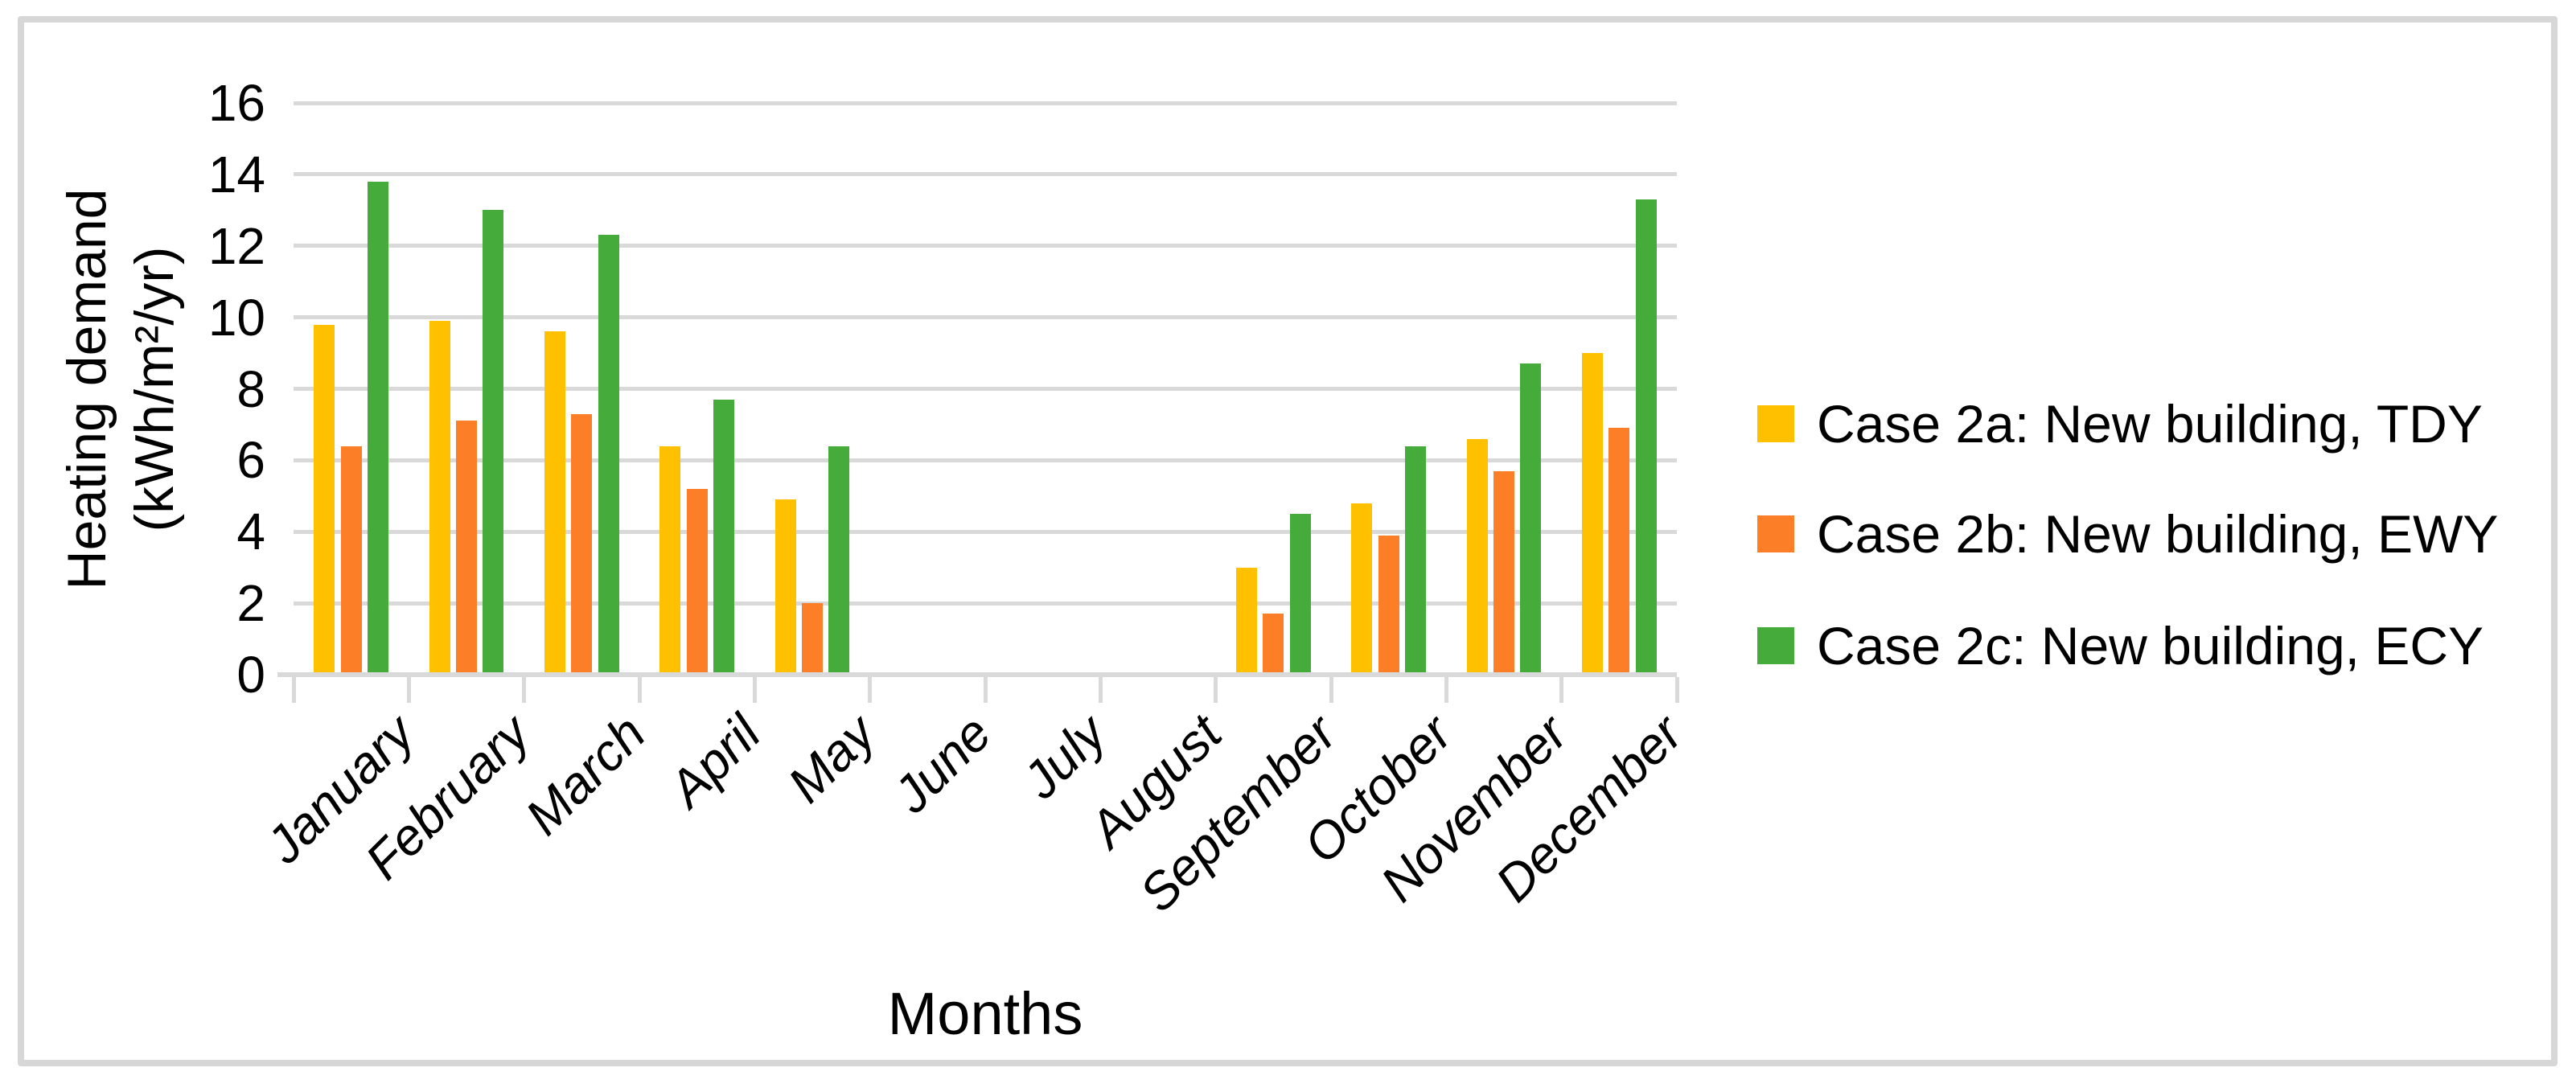 This screenshot has width=2576, height=1088. I want to click on legend-item-1: Case 2a: New building, TDY, so click(2120, 424).